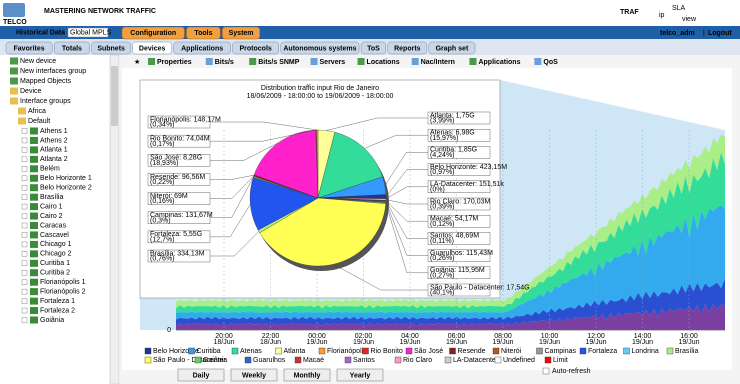  Describe the element at coordinates (38, 61) in the screenshot. I see `tree-label: New device` at that location.